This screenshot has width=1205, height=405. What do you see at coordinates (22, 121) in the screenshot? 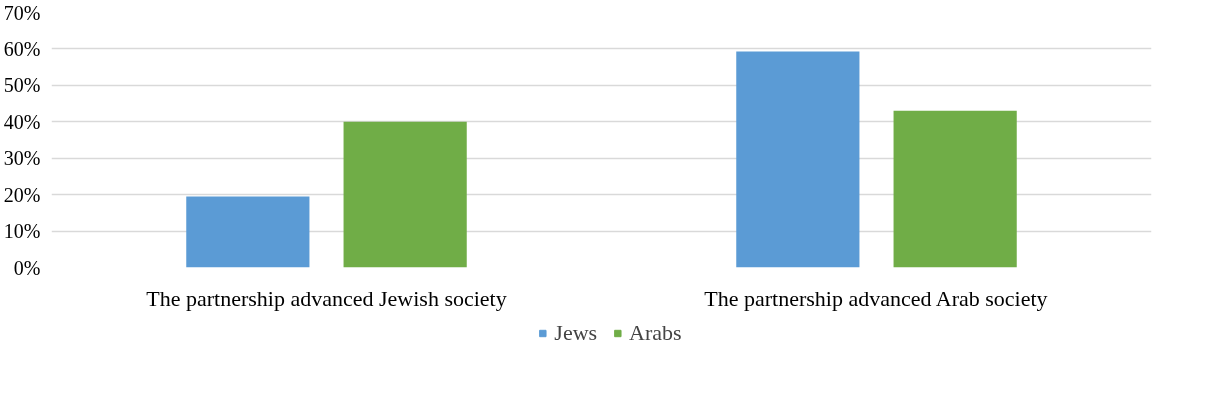
I see `y-tick-label: 40%` at bounding box center [22, 121].